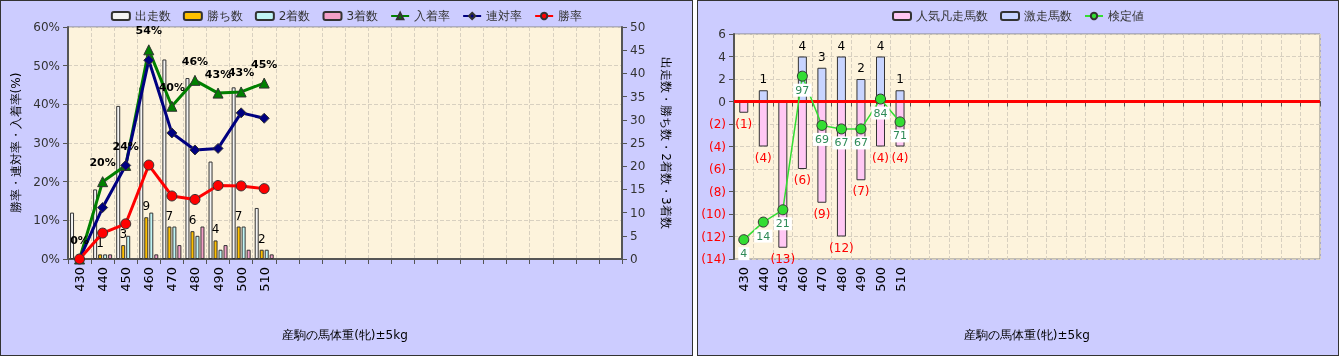 Image resolution: width=1339 pixels, height=358 pixels. I want to click on x-tick-label: 490, so click(861, 279).